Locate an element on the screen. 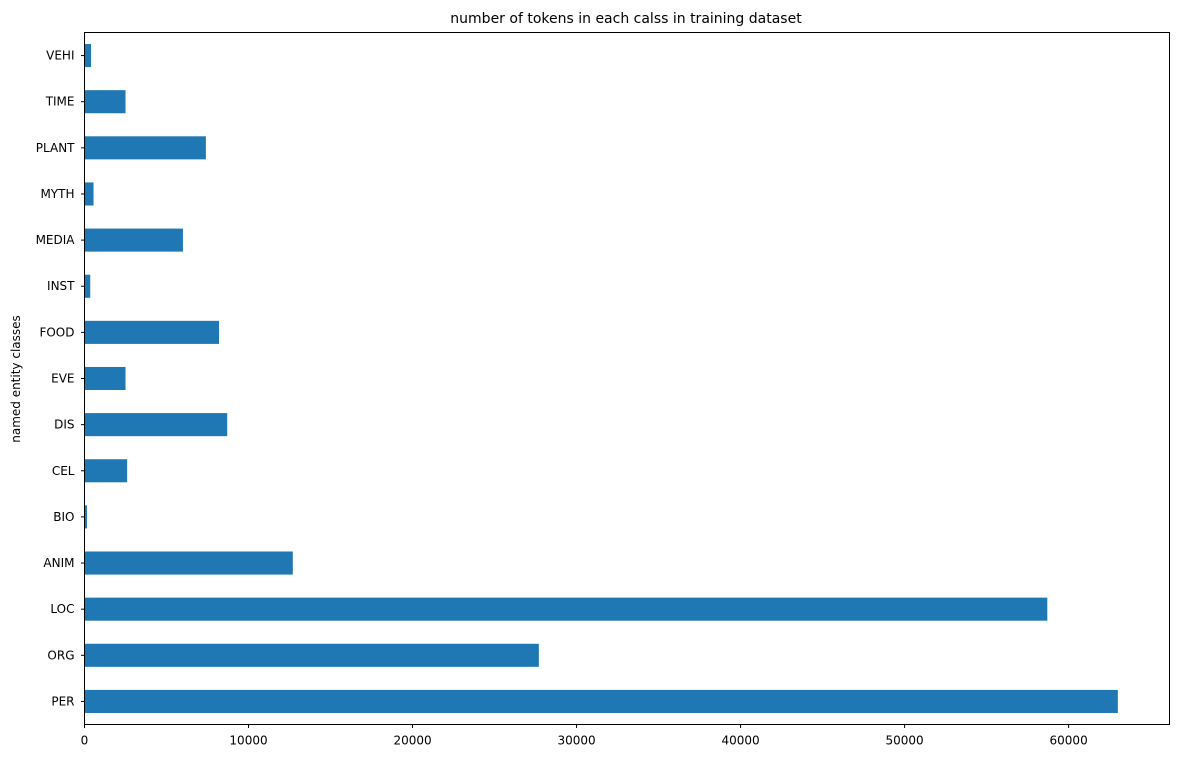 The height and width of the screenshot is (764, 1179). bar-food is located at coordinates (151, 332).